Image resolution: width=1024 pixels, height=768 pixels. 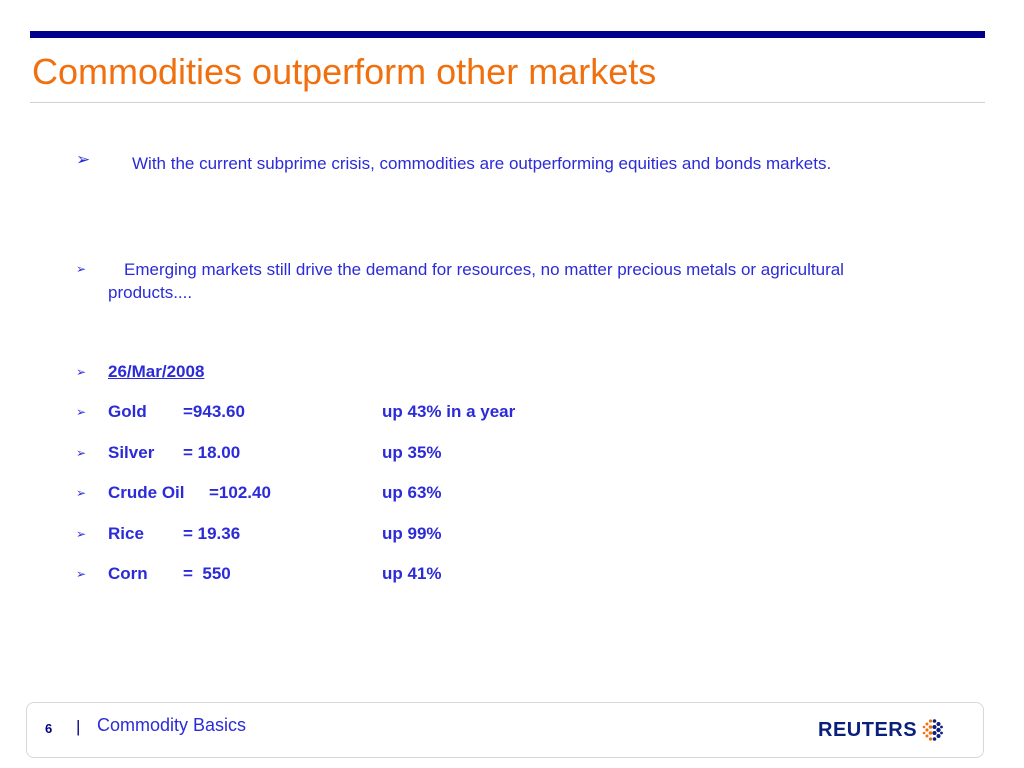 What do you see at coordinates (412, 492) in the screenshot?
I see `commodity-change: up 63%` at bounding box center [412, 492].